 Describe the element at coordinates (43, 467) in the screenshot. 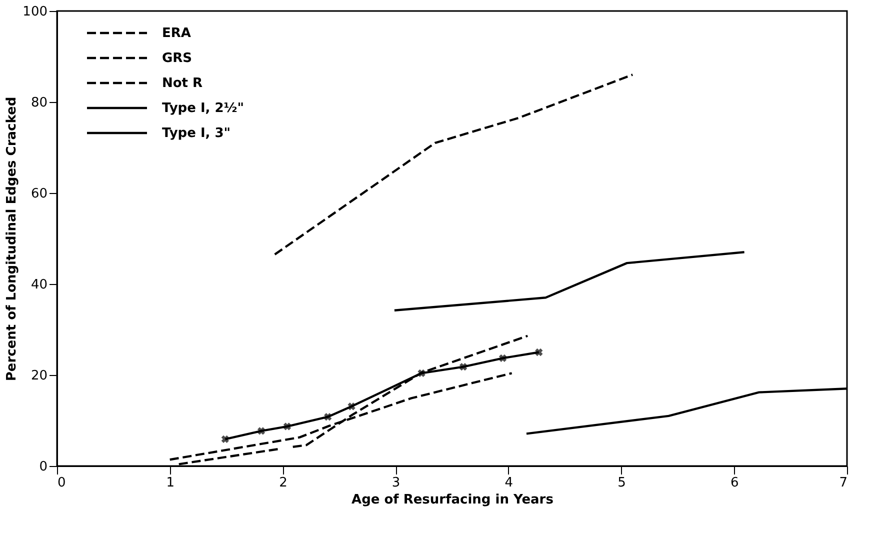

I see `y-tick-label: 0` at that location.